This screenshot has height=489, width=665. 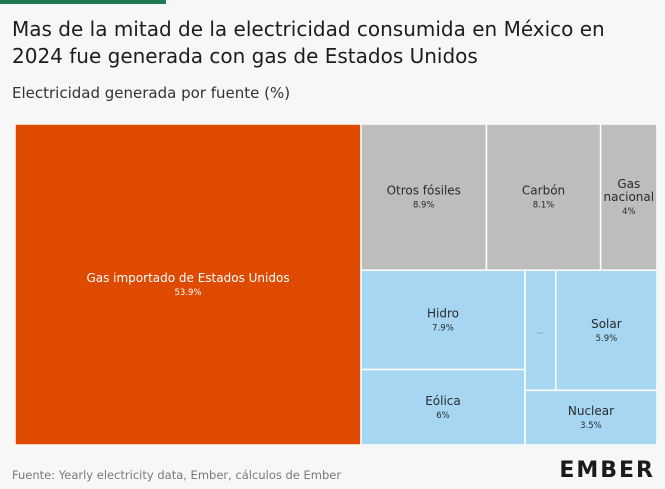 What do you see at coordinates (188, 293) in the screenshot?
I see `treemap-value-label: 53.9%` at bounding box center [188, 293].